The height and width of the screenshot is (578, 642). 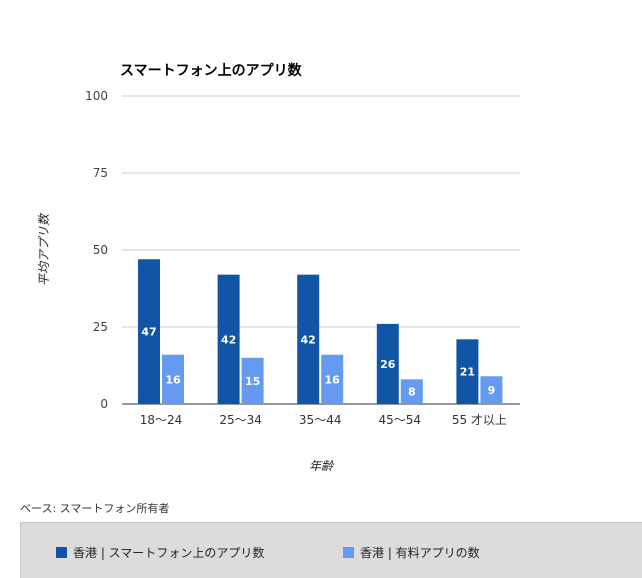 I want to click on legend-item-series-2: 香港 | 有料アプリの数, so click(x=411, y=552).